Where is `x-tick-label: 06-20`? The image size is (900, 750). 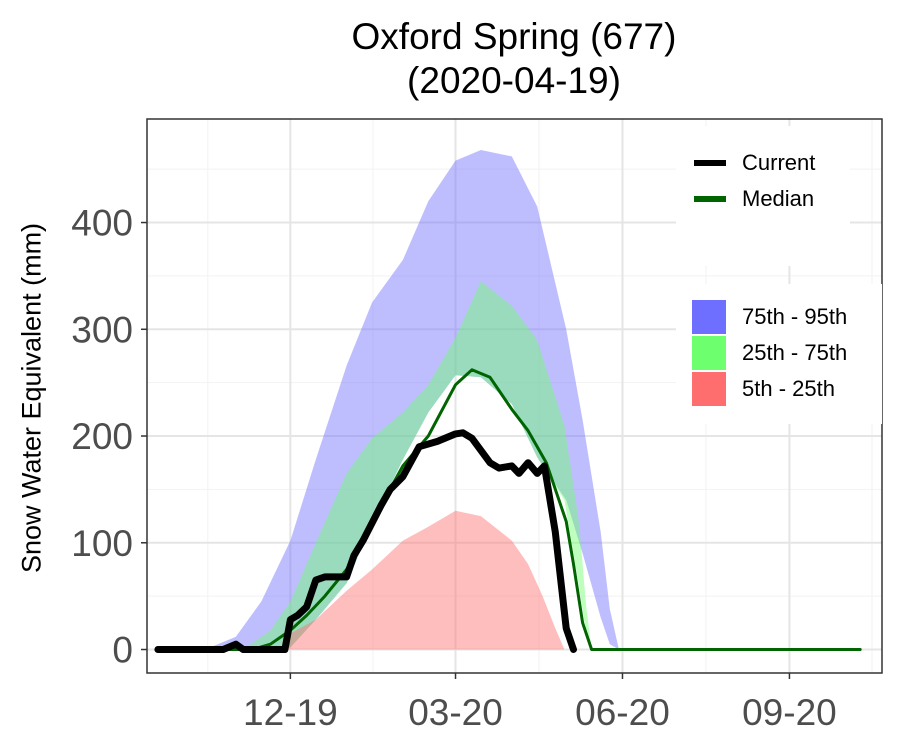
x-tick-label: 06-20 is located at coordinates (622, 712).